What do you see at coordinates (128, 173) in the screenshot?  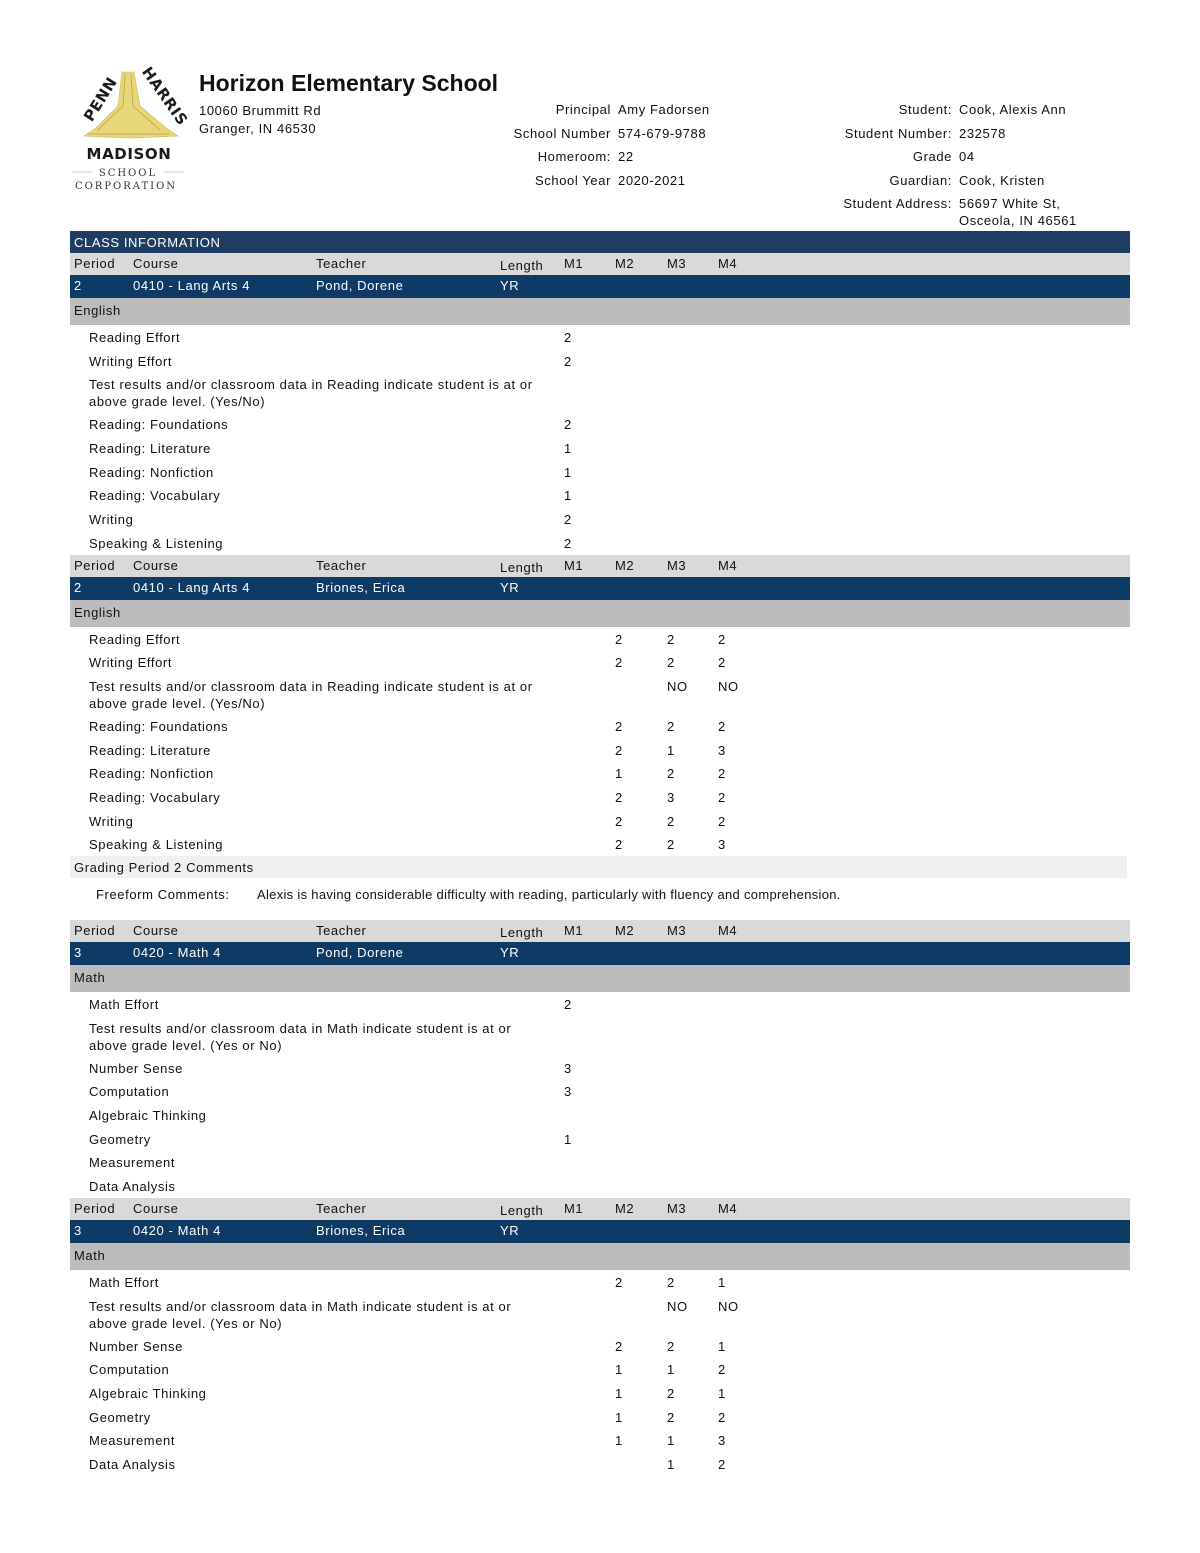 I see `svg-text: SCHOOL` at bounding box center [128, 173].